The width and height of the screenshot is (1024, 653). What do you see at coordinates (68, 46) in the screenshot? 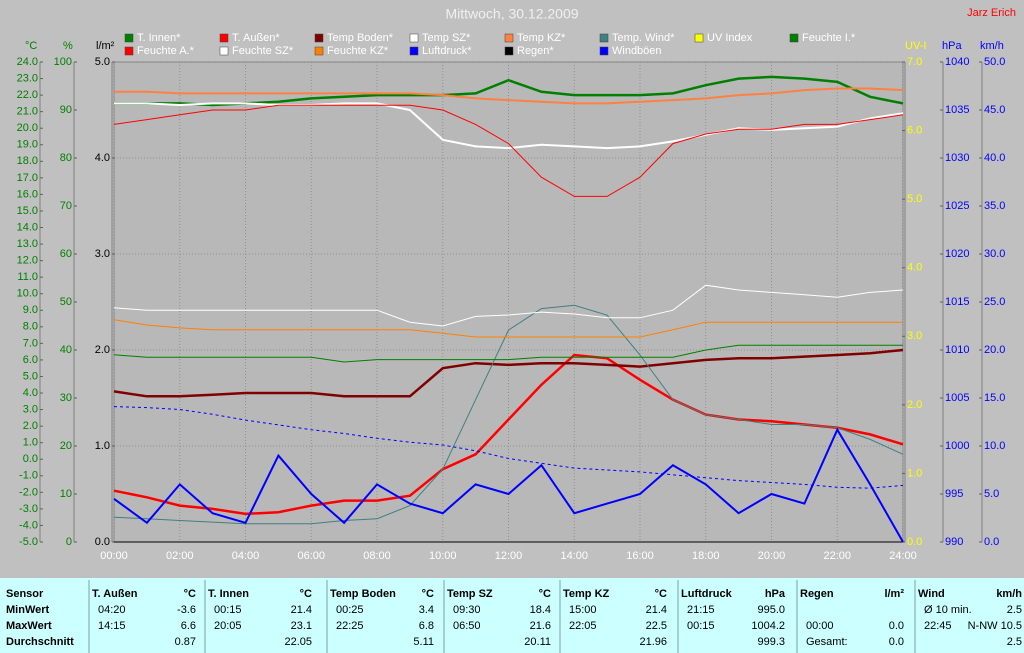
I see `axis-label: %` at bounding box center [68, 46].